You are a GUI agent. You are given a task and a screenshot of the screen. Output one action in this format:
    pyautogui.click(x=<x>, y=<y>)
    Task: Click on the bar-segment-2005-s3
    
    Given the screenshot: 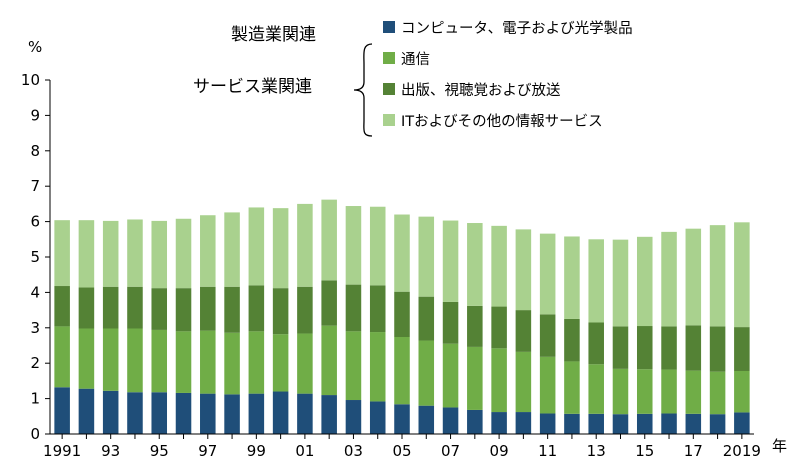 What is the action you would take?
    pyautogui.click(x=402, y=253)
    